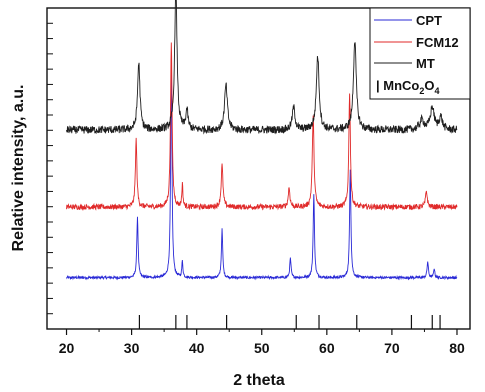 The width and height of the screenshot is (485, 392). Describe the element at coordinates (132, 348) in the screenshot. I see `x-tick-label: 30` at that location.